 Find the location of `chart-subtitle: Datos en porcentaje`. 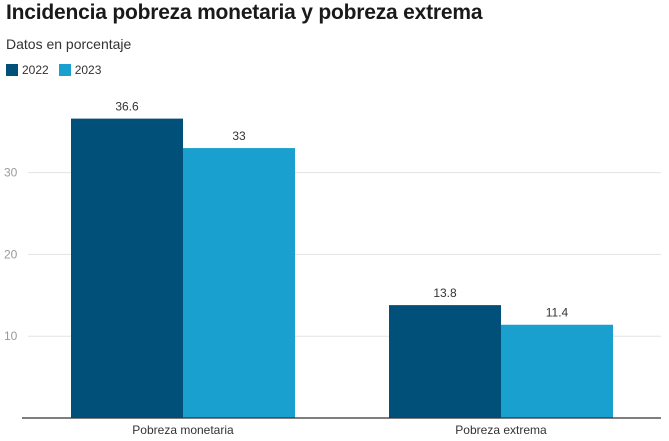

chart-subtitle: Datos en porcentaje is located at coordinates (69, 44).